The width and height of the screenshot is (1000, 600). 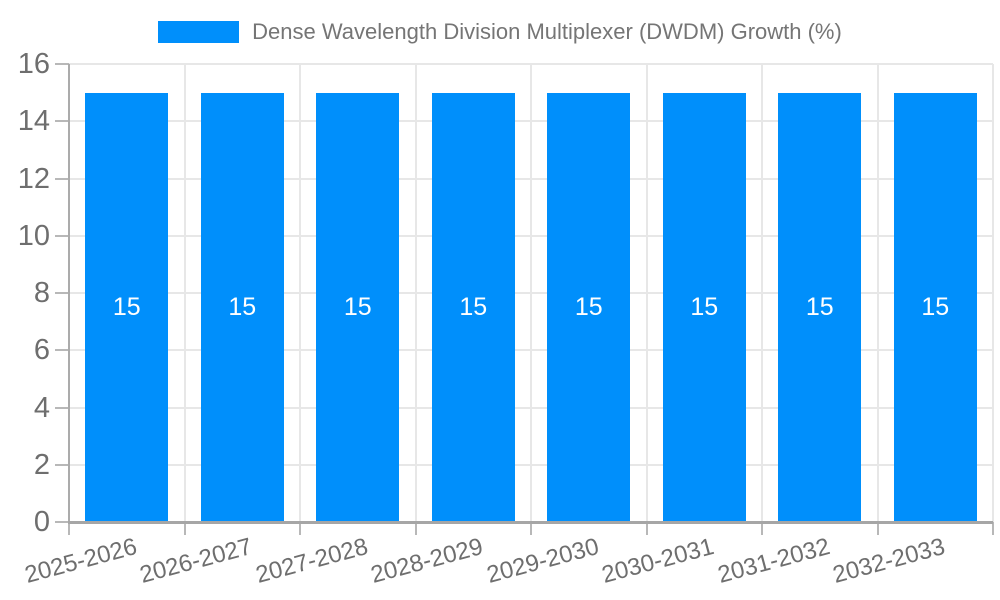 I want to click on y-tick-label: 14, so click(x=33, y=121).